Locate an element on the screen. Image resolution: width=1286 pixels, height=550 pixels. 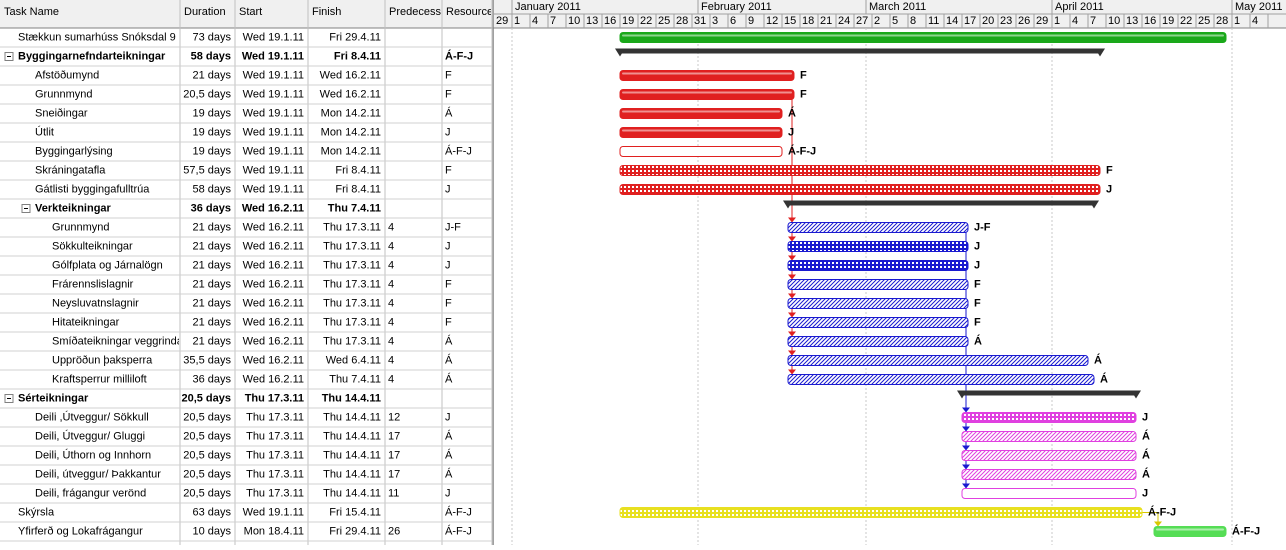
day-label: 4 is located at coordinates (1255, 21).